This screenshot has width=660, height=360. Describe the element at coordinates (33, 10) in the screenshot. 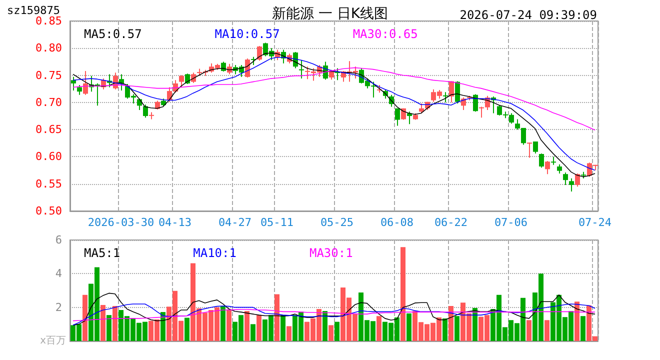

I see `chart-subtitle: sz159875` at that location.